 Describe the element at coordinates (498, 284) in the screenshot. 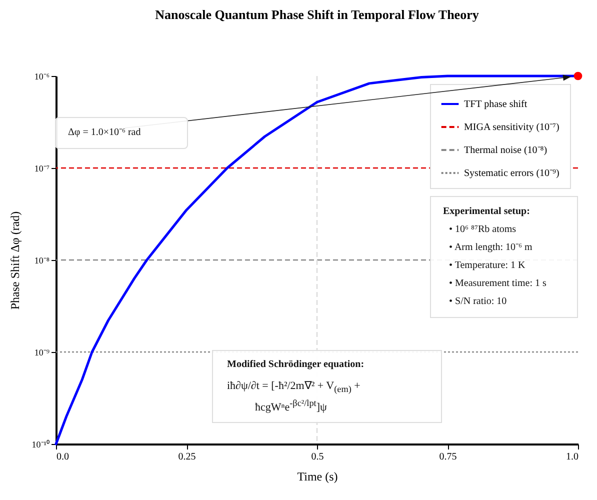

I see `annotation: • Measurement time: 1 s` at that location.